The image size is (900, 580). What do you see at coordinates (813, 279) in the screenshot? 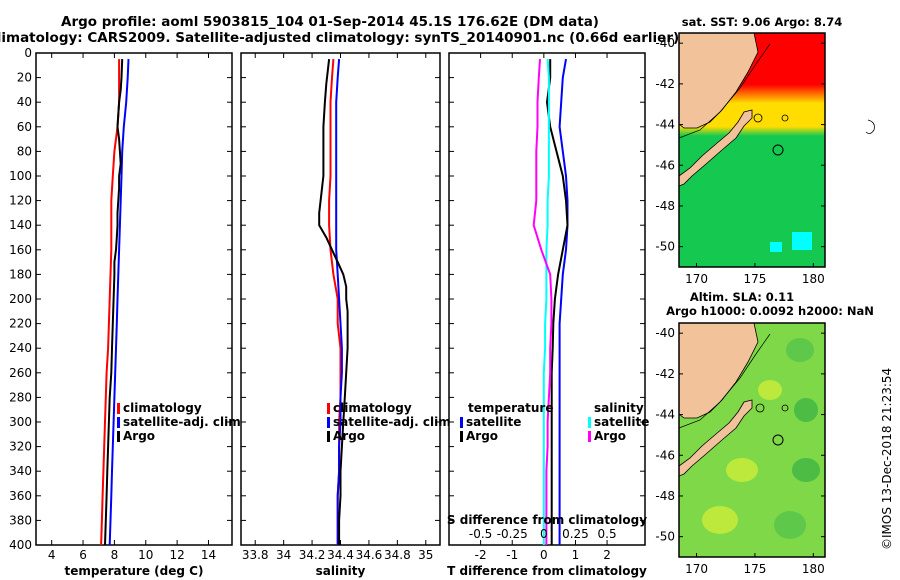
I see `map-x-tick-label: 180` at bounding box center [813, 279].